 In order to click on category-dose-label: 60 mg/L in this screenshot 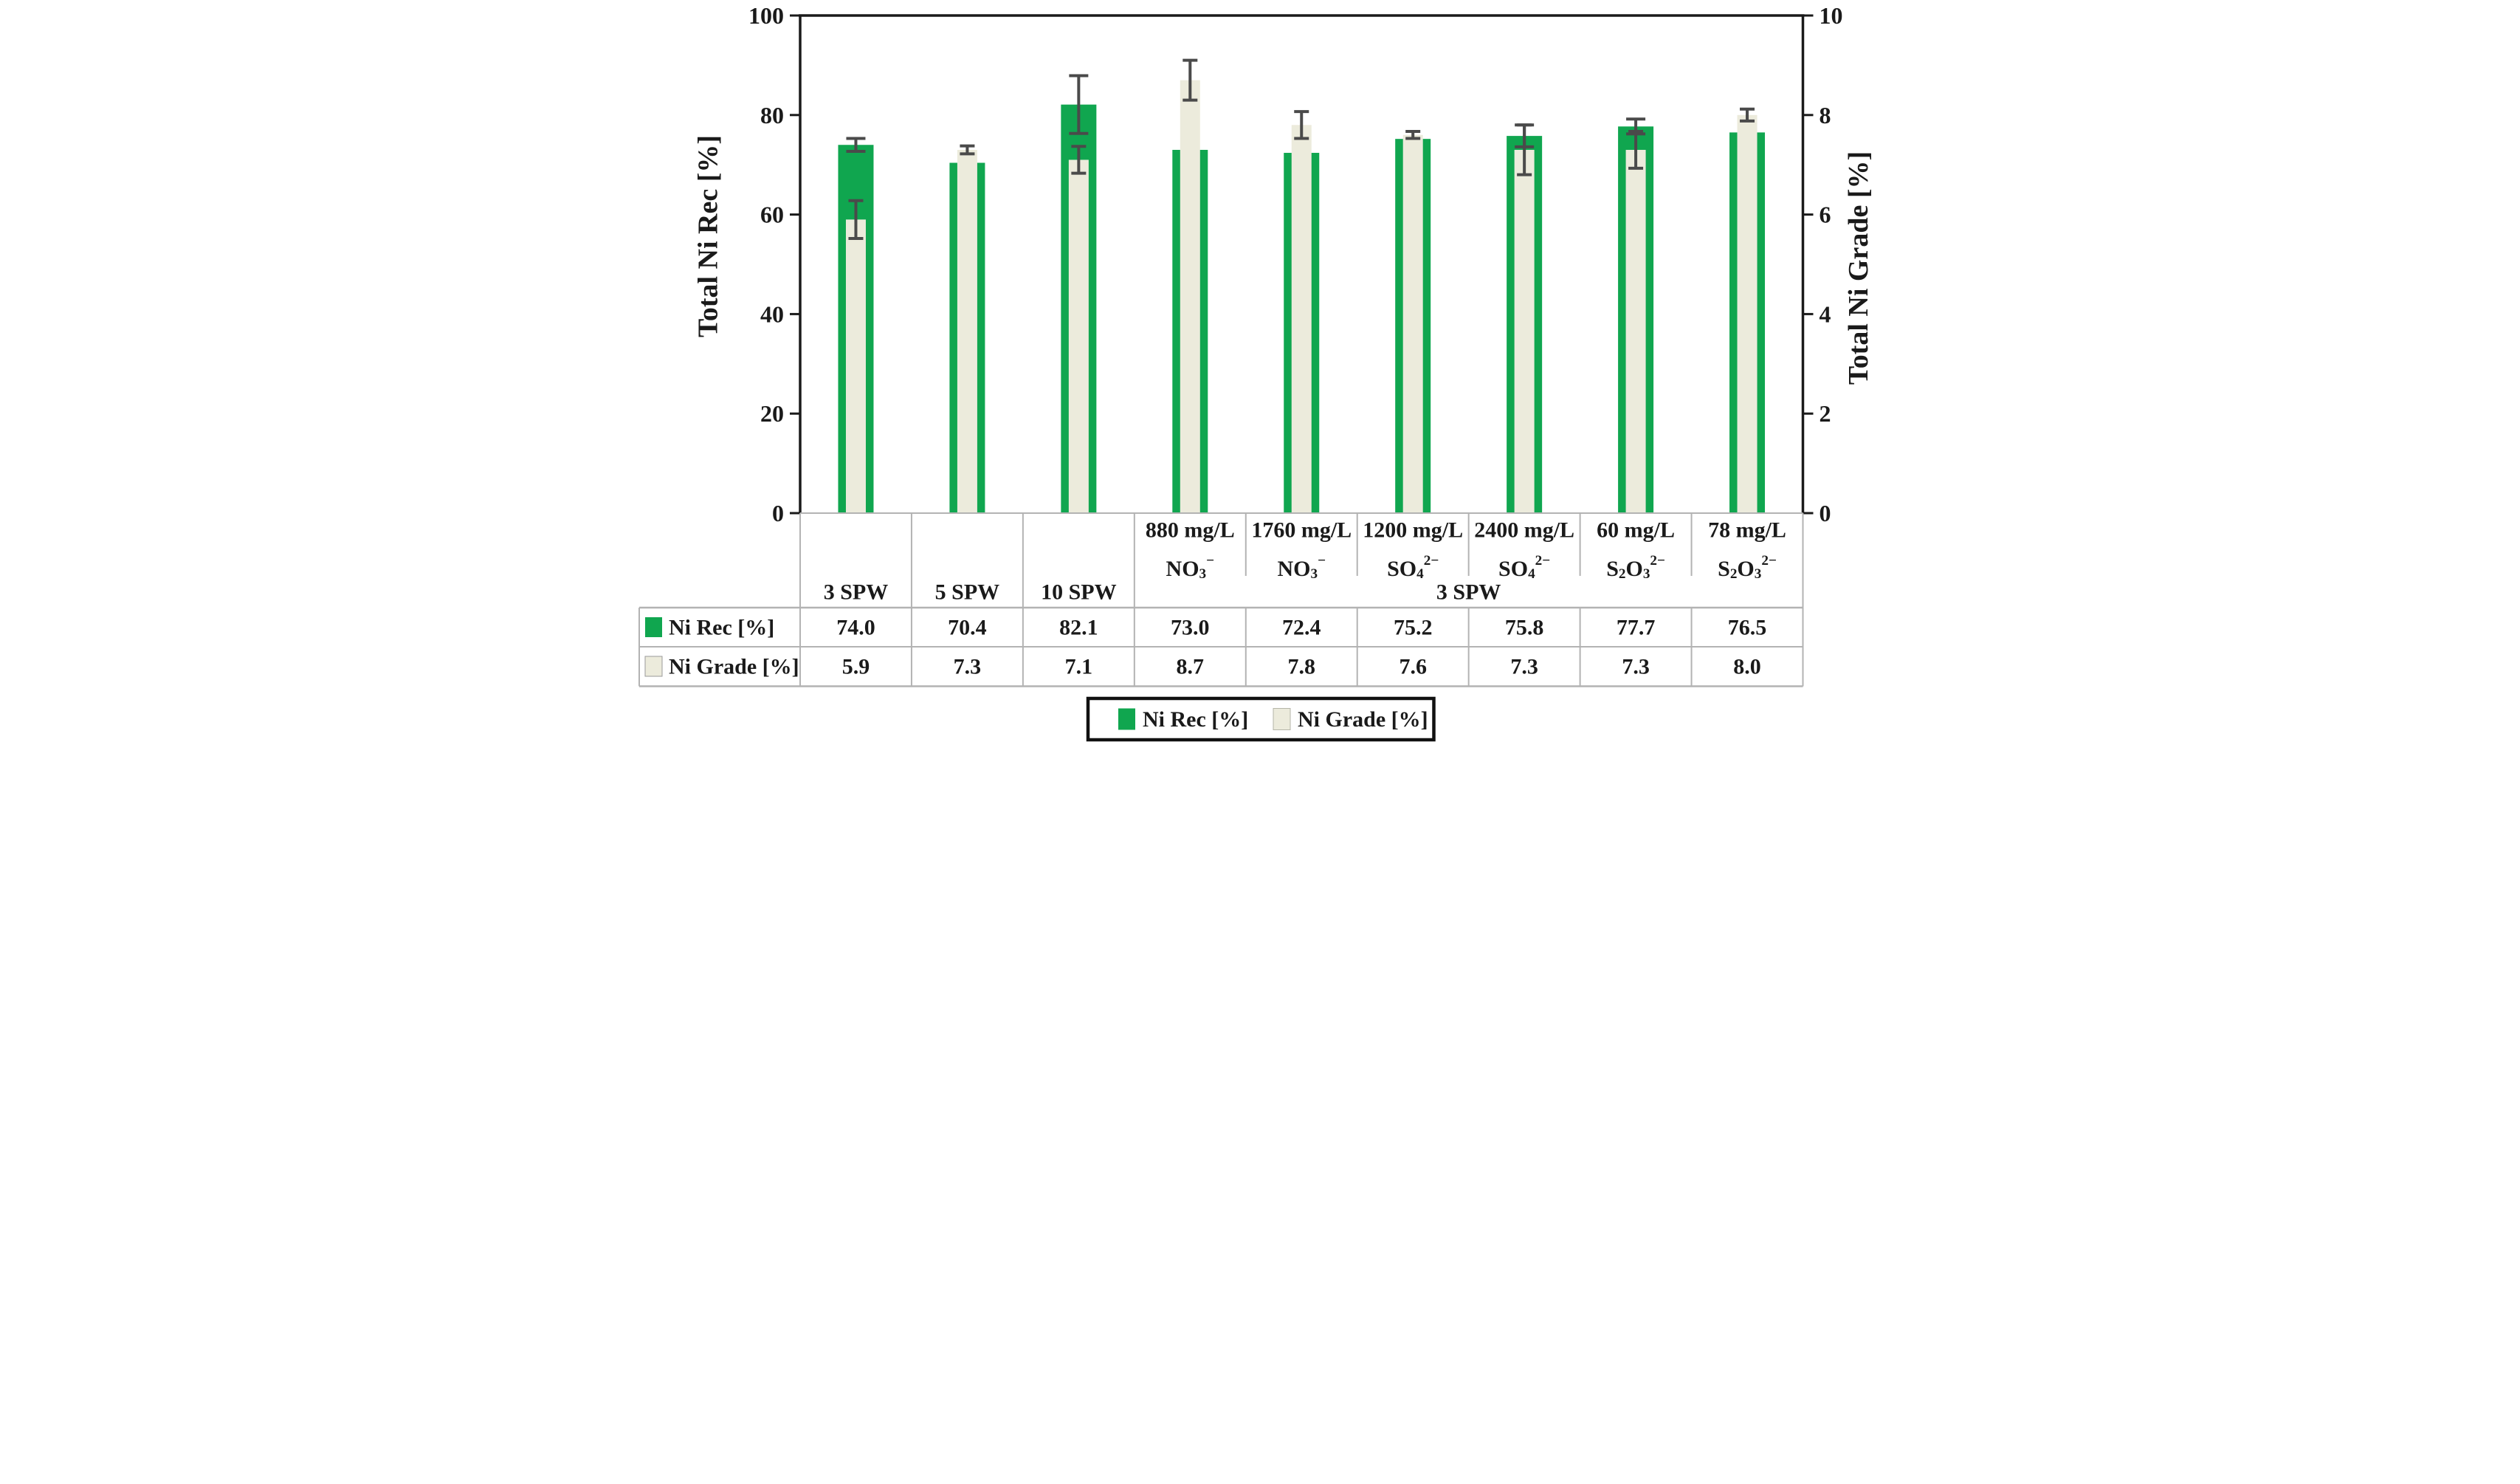, I will do `click(1636, 530)`.